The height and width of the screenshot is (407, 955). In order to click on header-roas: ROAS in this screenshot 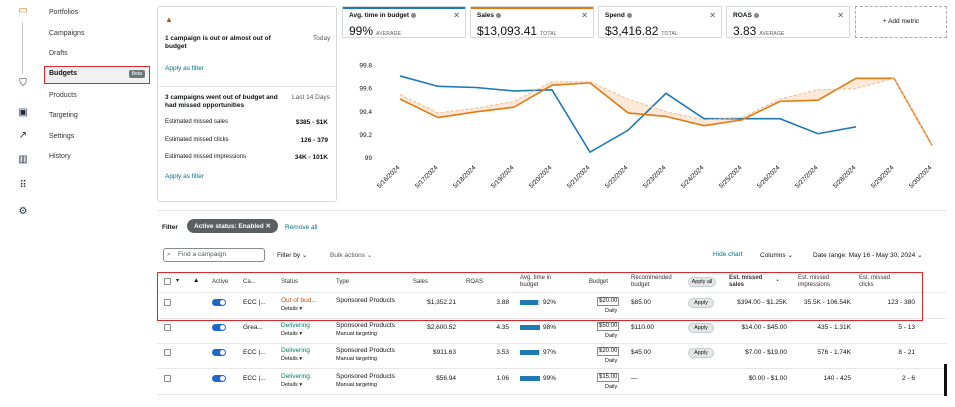, I will do `click(475, 282)`.